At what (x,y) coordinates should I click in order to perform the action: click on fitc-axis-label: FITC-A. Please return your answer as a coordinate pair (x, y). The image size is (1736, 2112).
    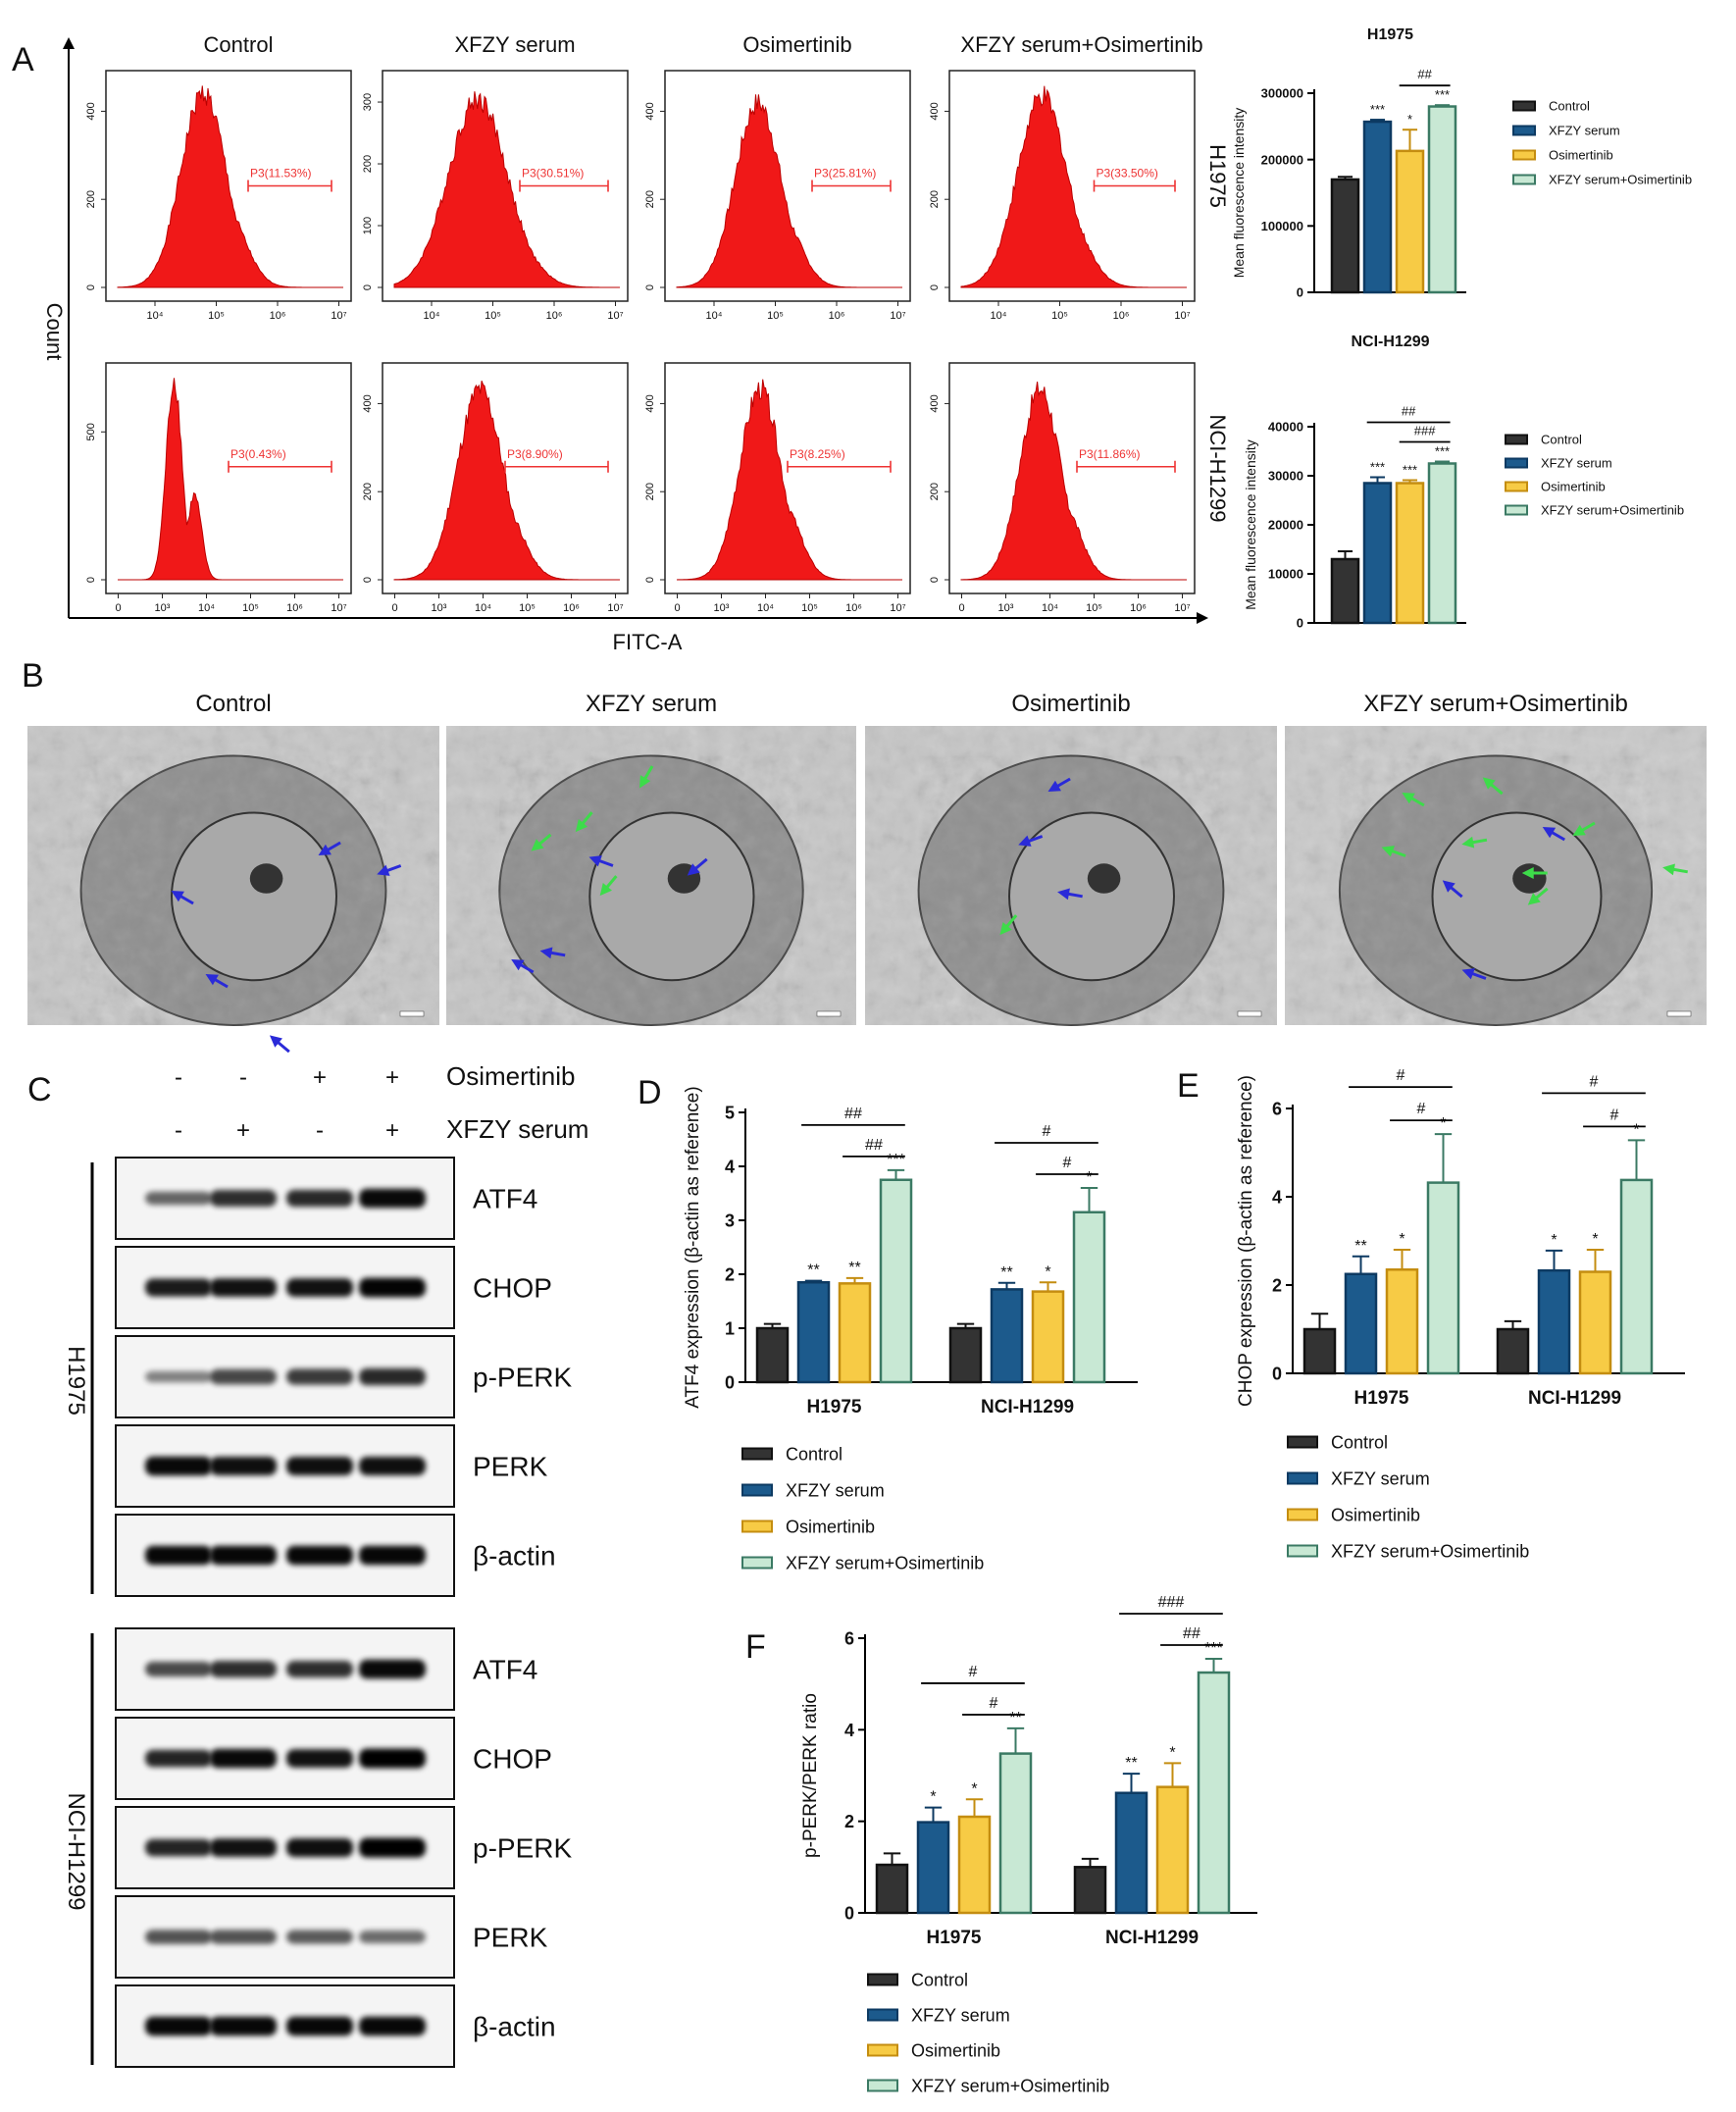
    Looking at the image, I should click on (648, 642).